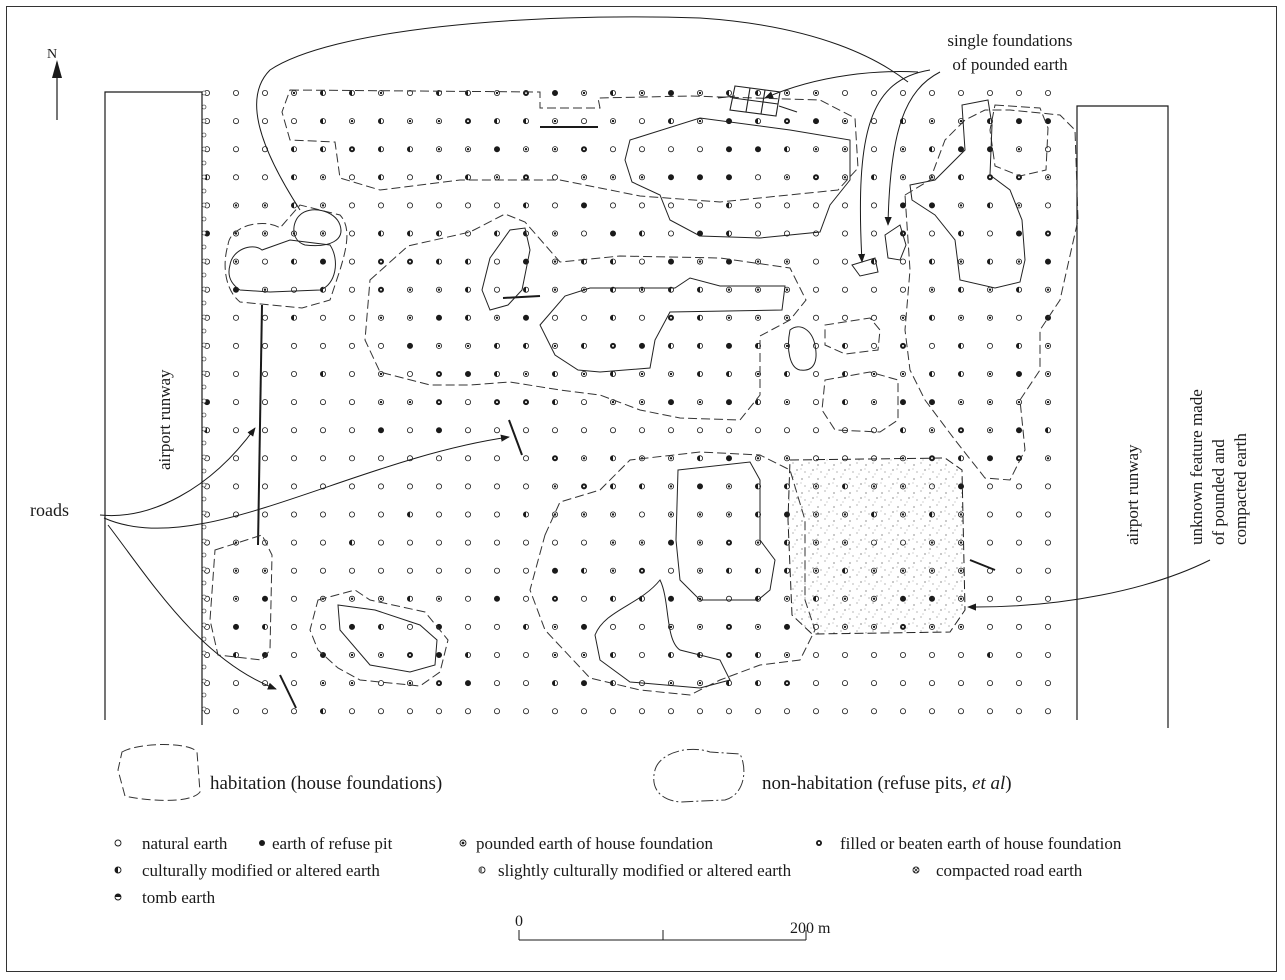 The width and height of the screenshot is (1285, 980). I want to click on north-arrow: N, so click(54, 83).